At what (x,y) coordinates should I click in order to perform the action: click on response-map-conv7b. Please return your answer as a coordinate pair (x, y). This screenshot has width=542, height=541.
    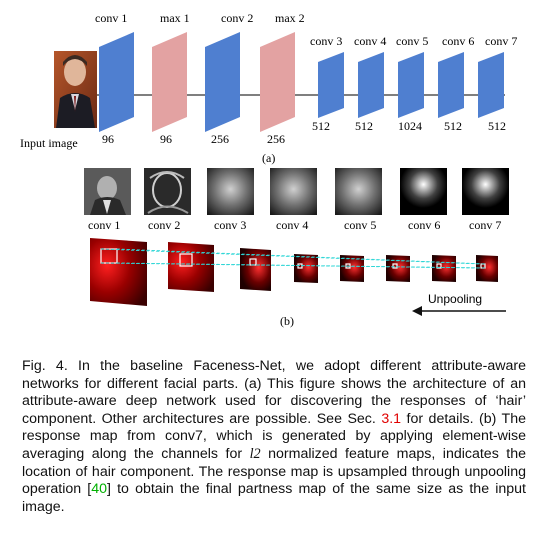
    Looking at the image, I should click on (487, 268).